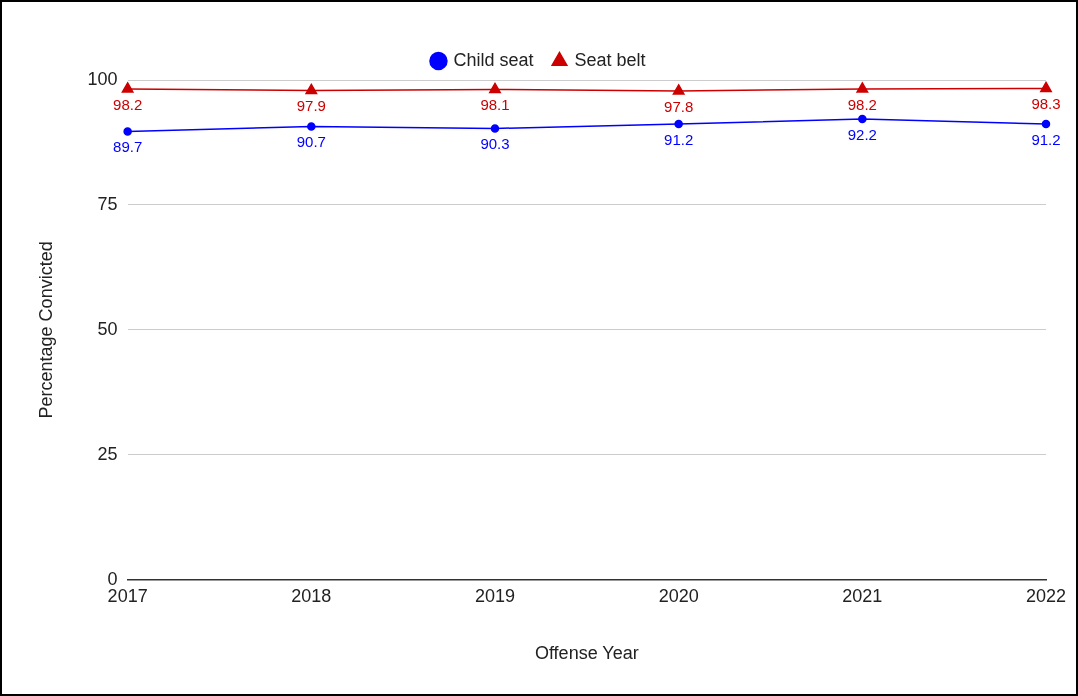 The image size is (1078, 696). What do you see at coordinates (128, 147) in the screenshot?
I see `data-label: 89.7` at bounding box center [128, 147].